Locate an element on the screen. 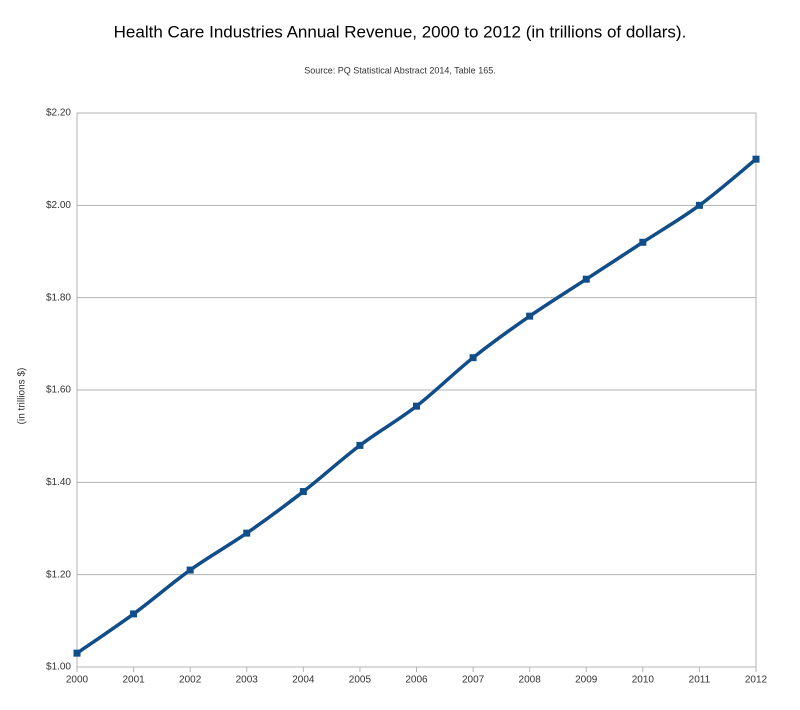 This screenshot has height=710, width=800. x-tick-label: 2003 is located at coordinates (247, 680).